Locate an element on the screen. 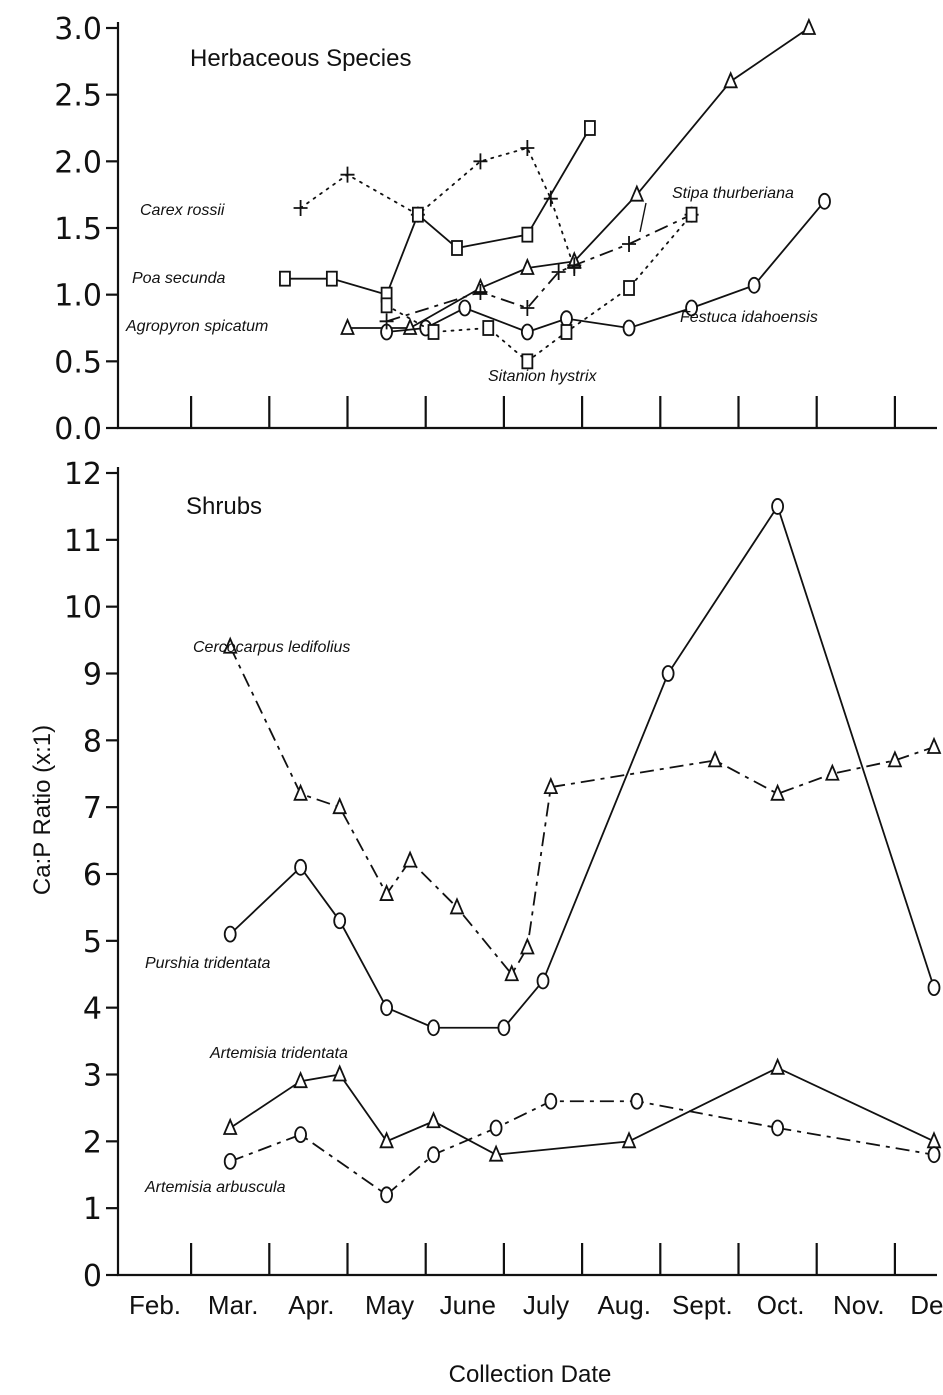 This screenshot has height=1395, width=943. series-label: Purshia tridentata is located at coordinates (208, 963).